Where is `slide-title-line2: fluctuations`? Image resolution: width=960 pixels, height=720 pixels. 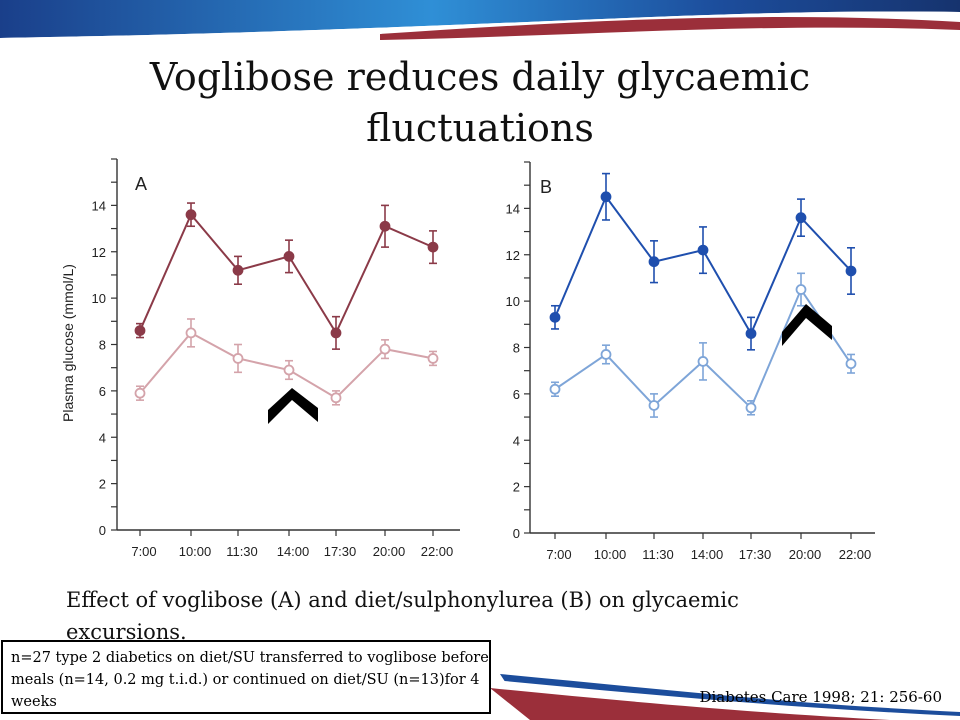
slide-title-line2: fluctuations is located at coordinates (480, 128).